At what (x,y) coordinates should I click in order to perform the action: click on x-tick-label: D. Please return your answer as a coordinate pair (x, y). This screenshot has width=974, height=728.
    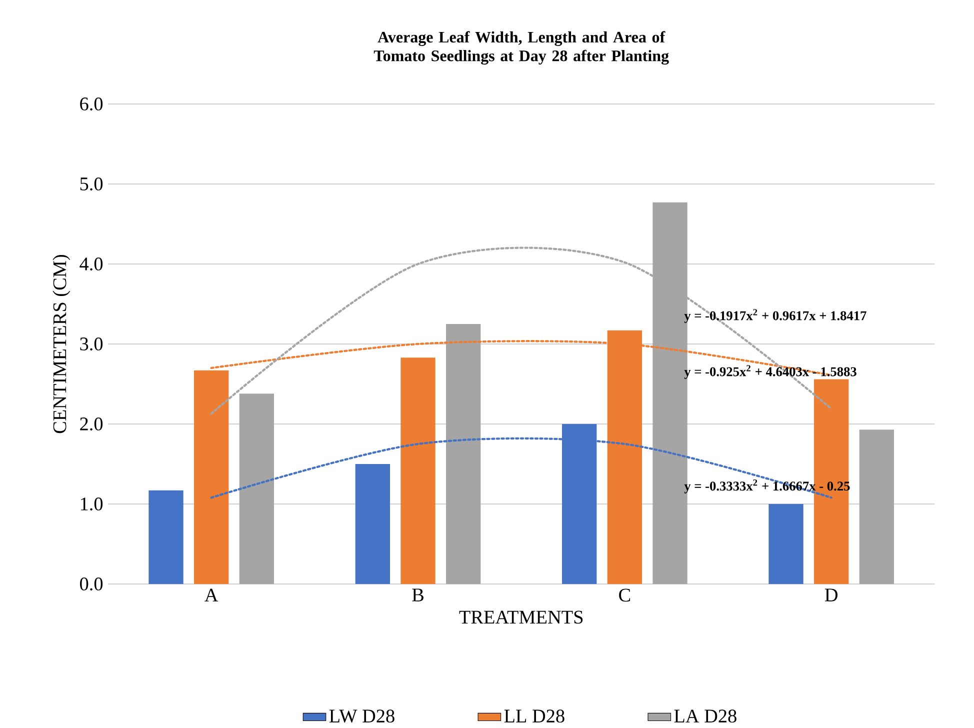
    Looking at the image, I should click on (831, 595).